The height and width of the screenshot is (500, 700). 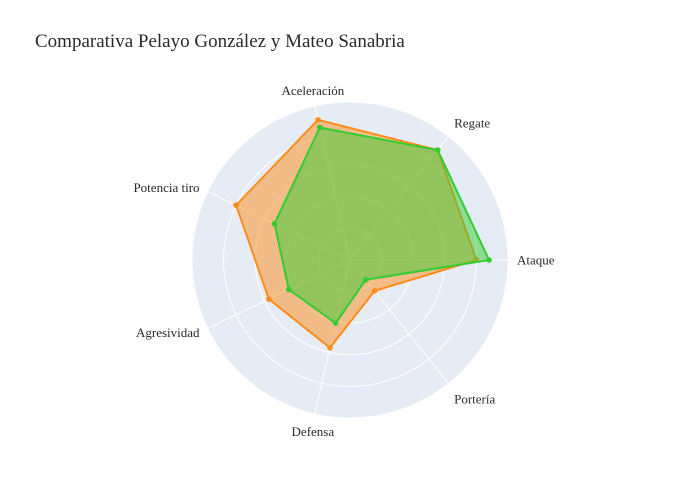 I want to click on axis-label: Aceleración, so click(x=312, y=90).